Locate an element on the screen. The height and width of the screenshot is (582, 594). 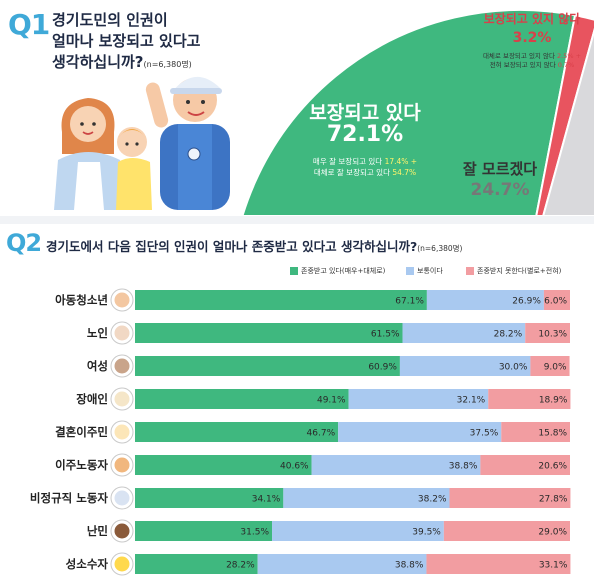
bar-value-label: 29.0% is located at coordinates (552, 533).